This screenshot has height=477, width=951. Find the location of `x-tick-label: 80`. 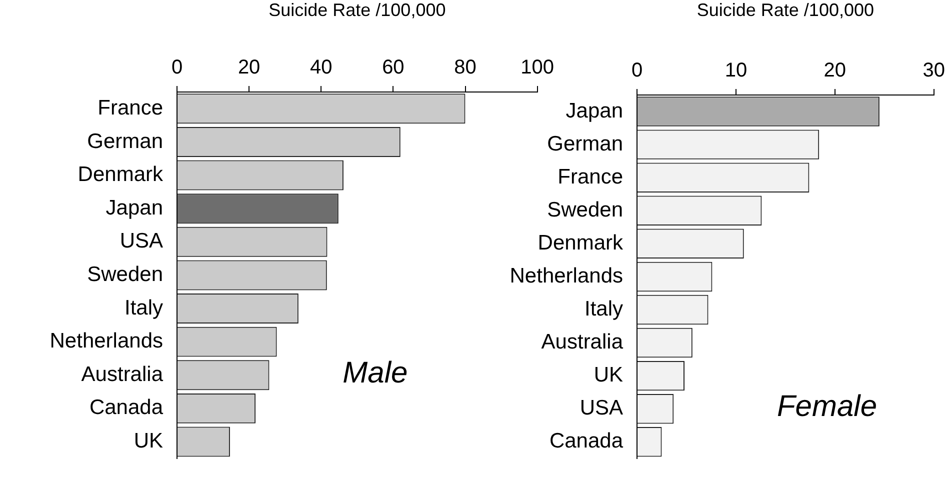

x-tick-label: 80 is located at coordinates (465, 67).